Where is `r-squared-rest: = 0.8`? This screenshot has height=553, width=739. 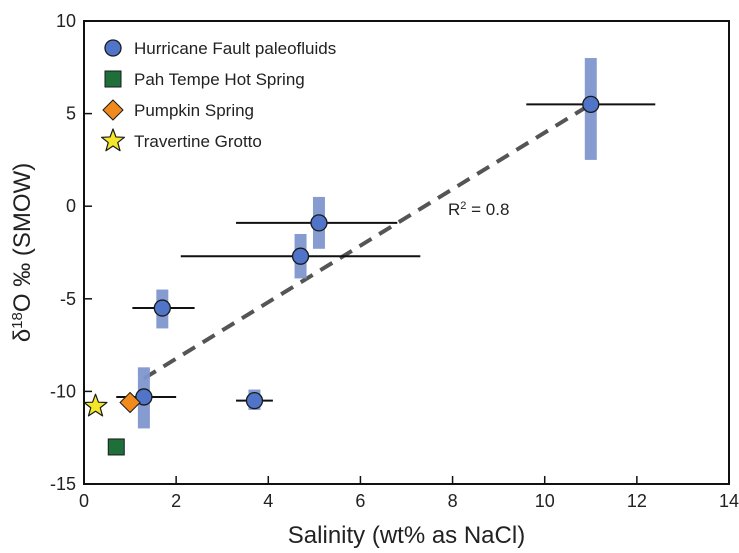 r-squared-rest: = 0.8 is located at coordinates (487, 209).